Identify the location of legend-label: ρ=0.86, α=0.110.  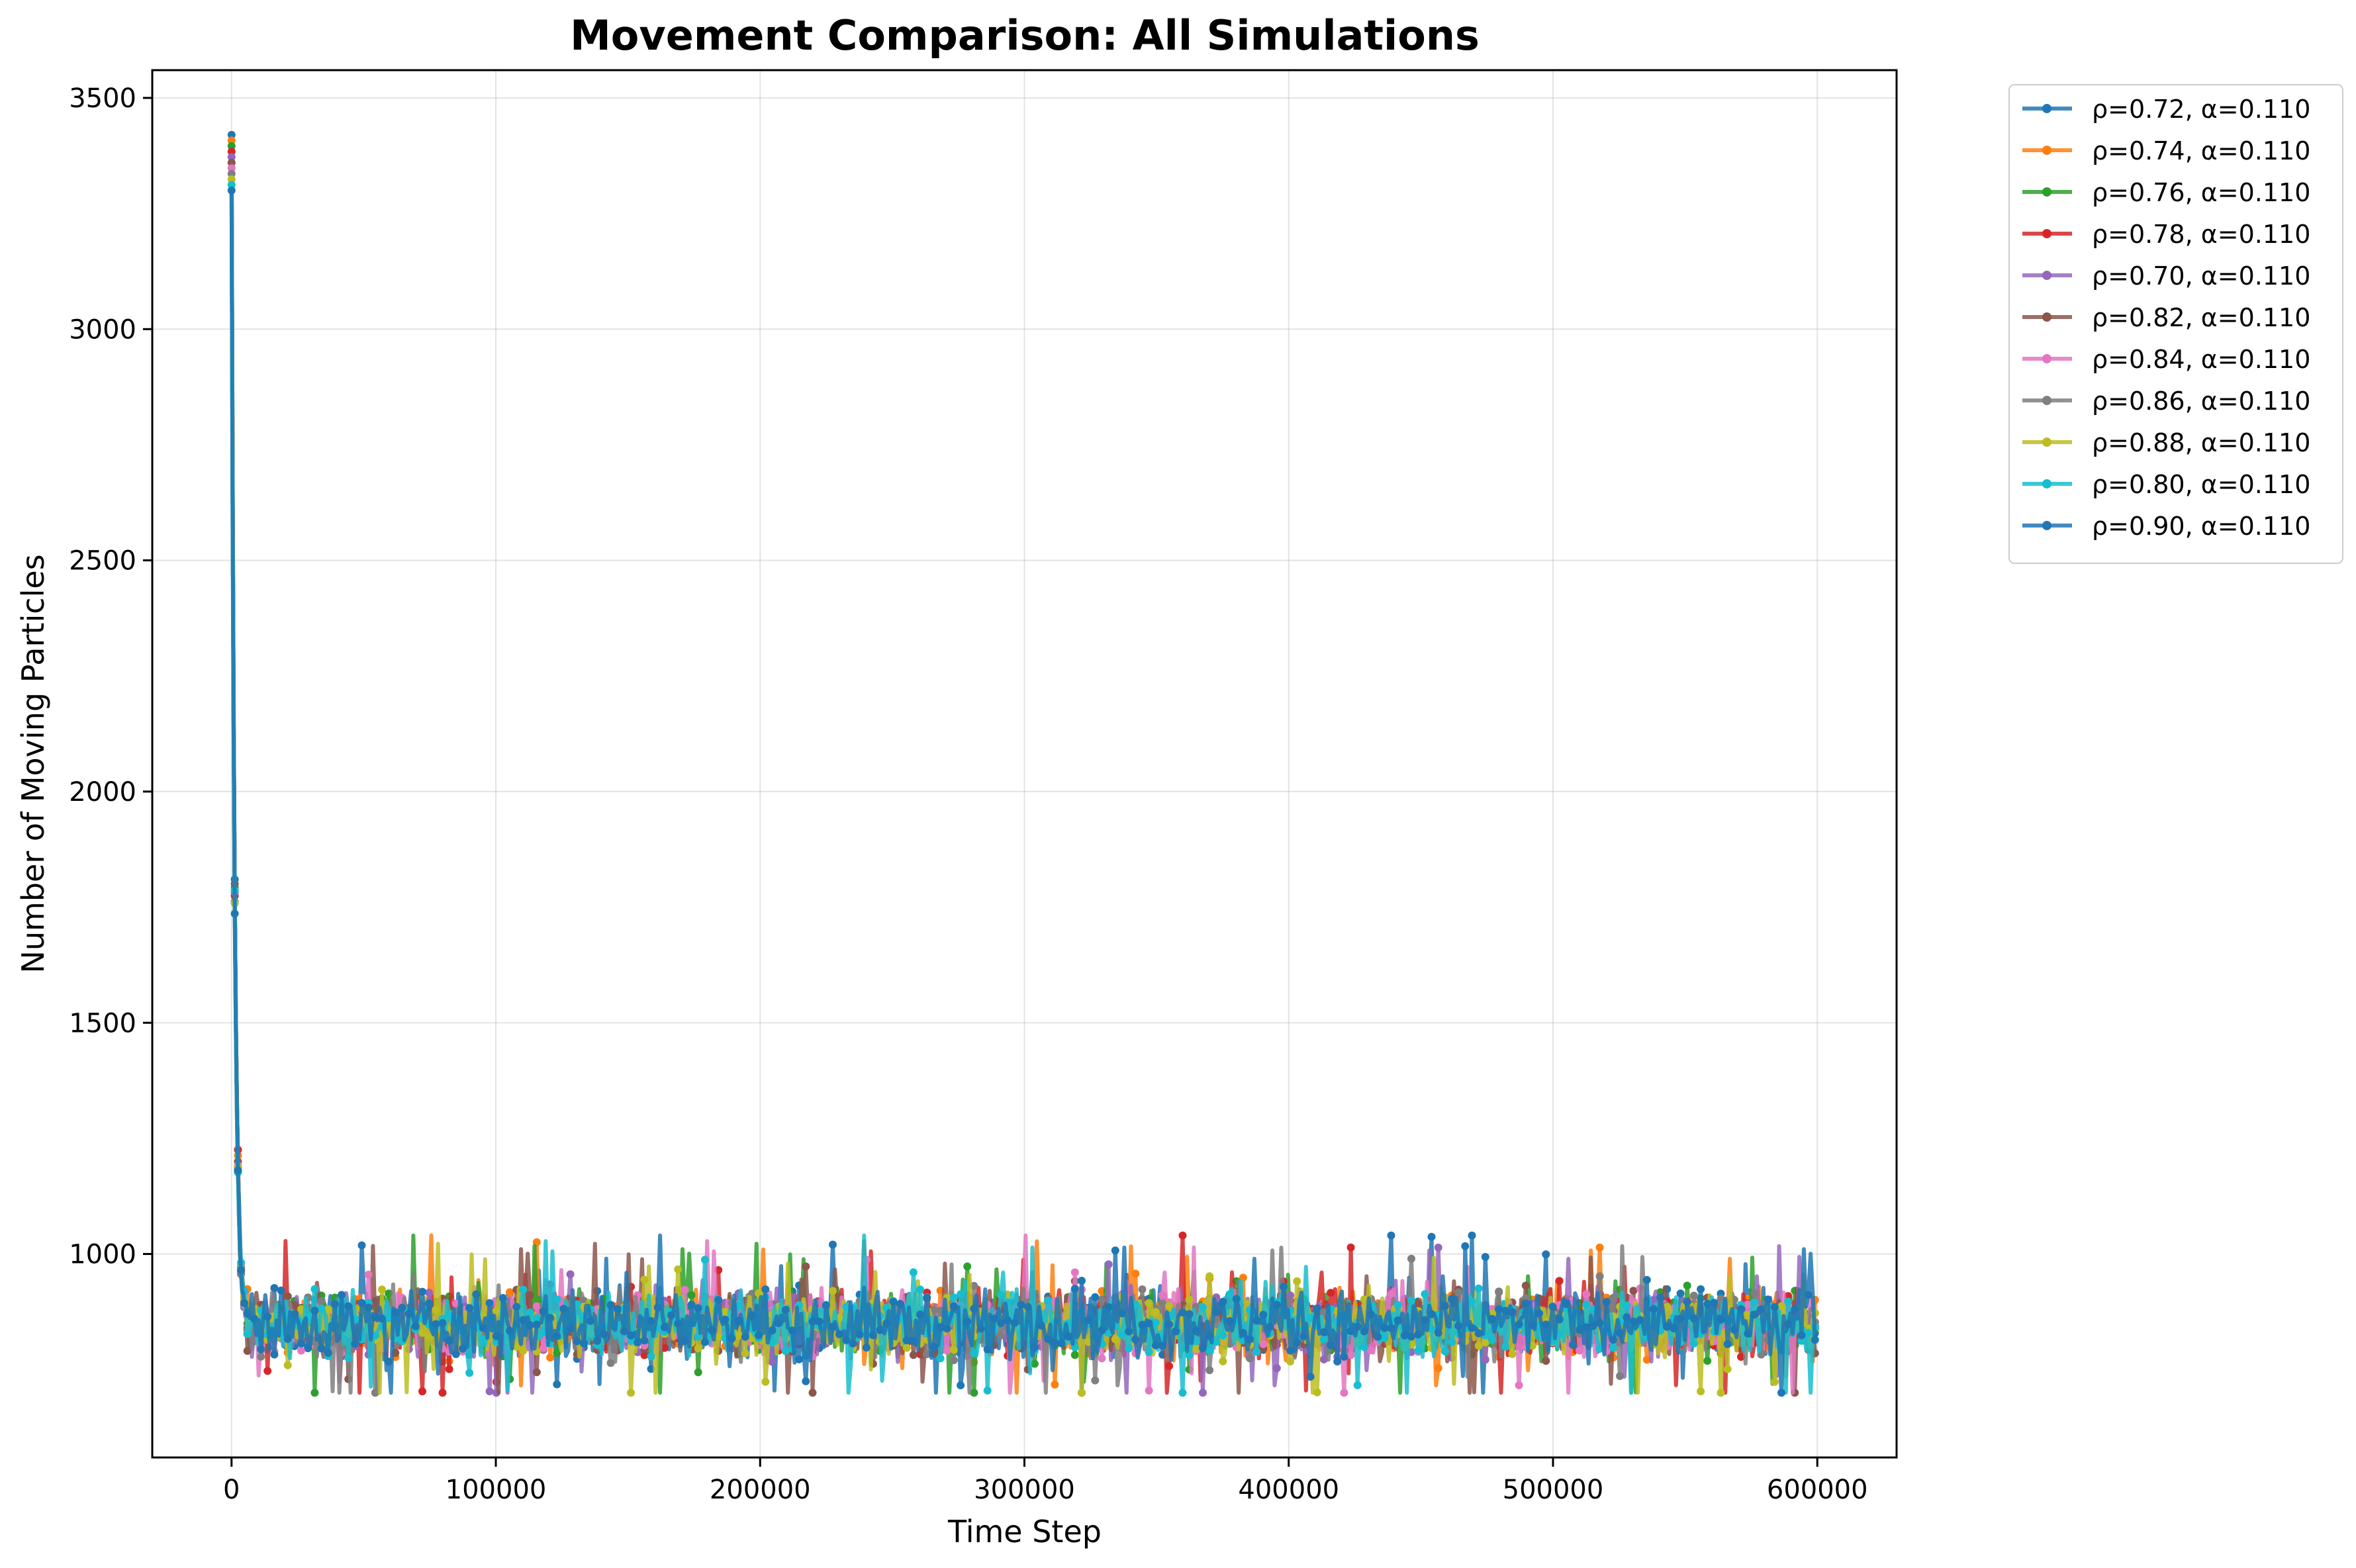
(2201, 402).